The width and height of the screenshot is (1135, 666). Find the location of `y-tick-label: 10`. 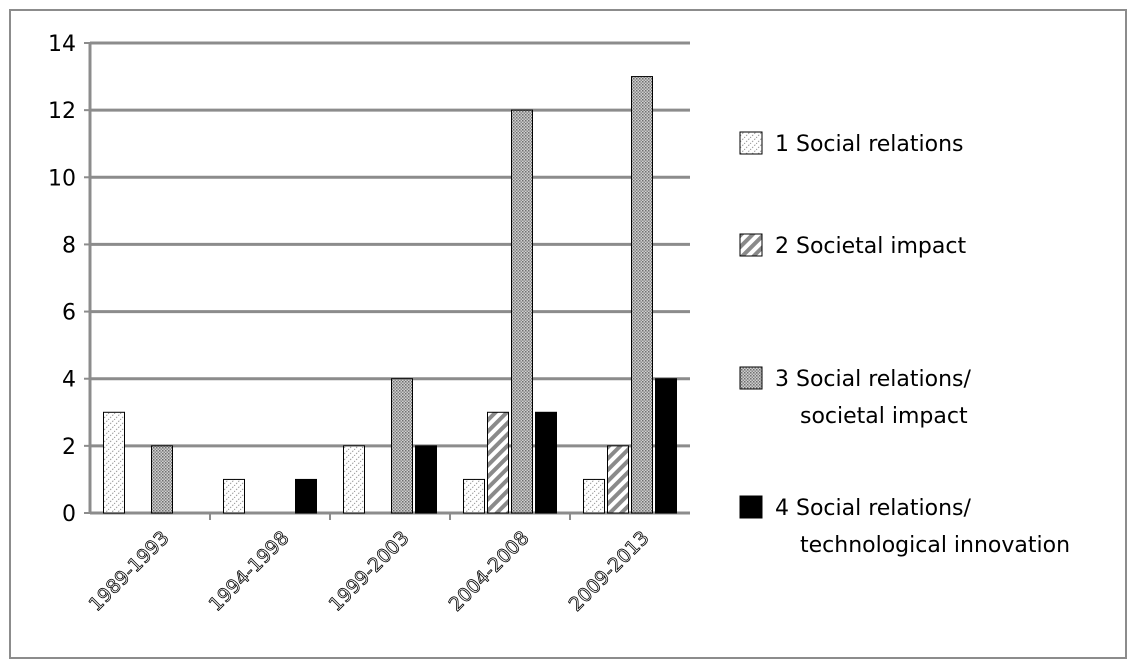

y-tick-label: 10 is located at coordinates (62, 178).